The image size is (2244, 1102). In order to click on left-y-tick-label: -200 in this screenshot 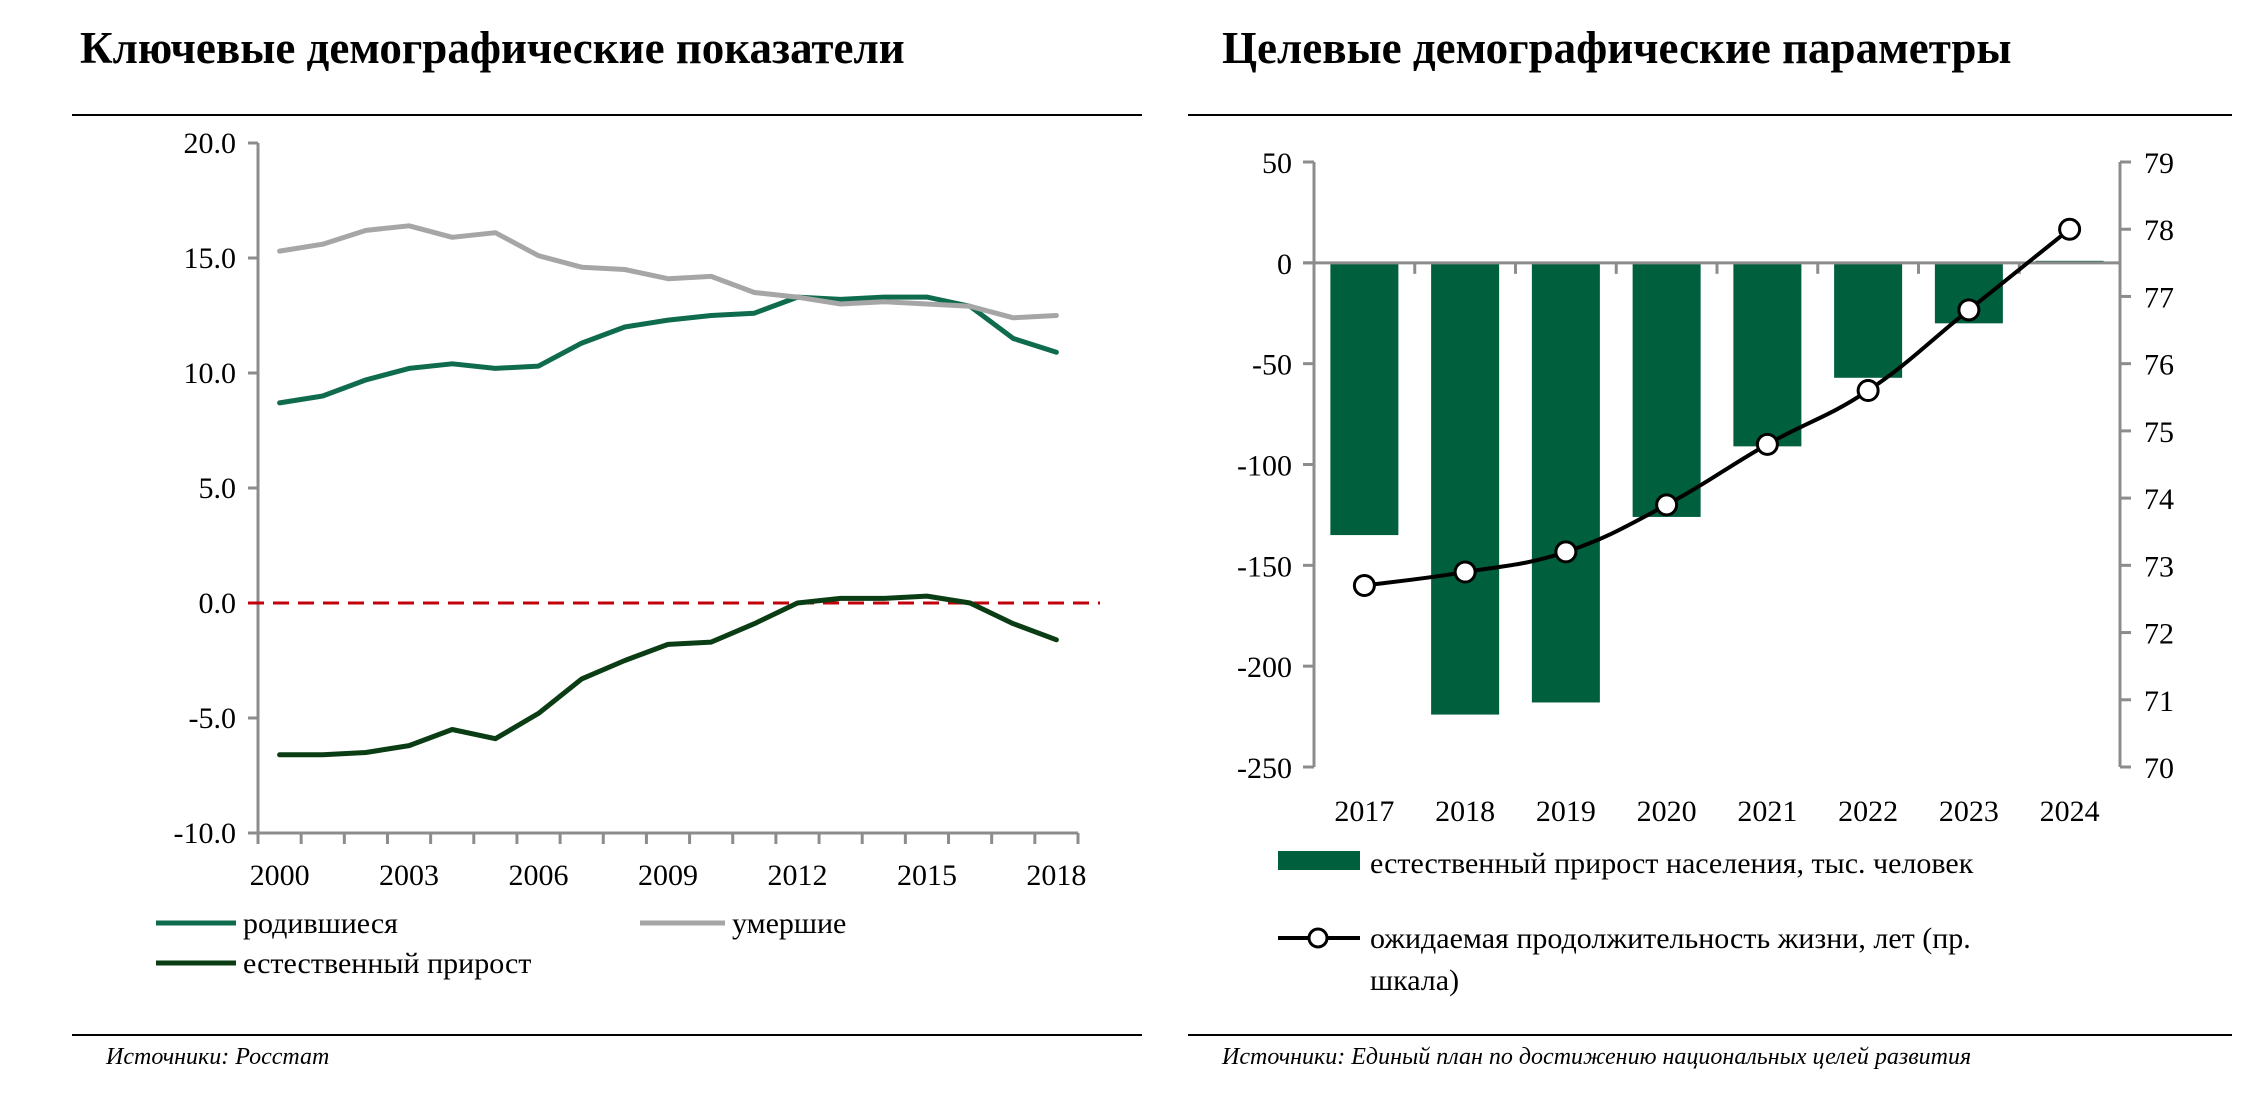, I will do `click(1264, 667)`.